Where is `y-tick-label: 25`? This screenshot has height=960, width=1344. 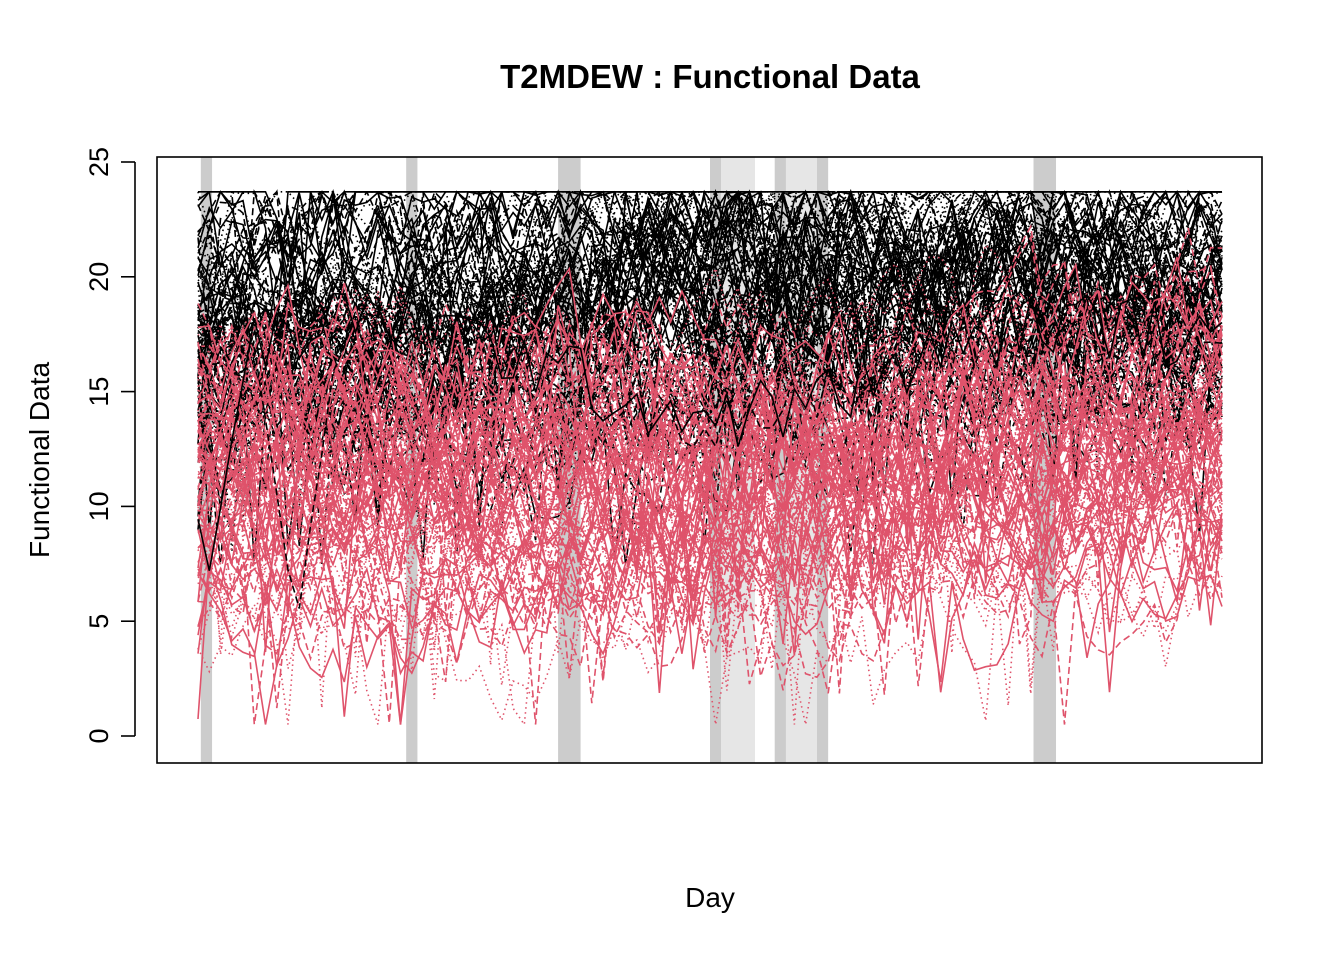 y-tick-label: 25 is located at coordinates (99, 162).